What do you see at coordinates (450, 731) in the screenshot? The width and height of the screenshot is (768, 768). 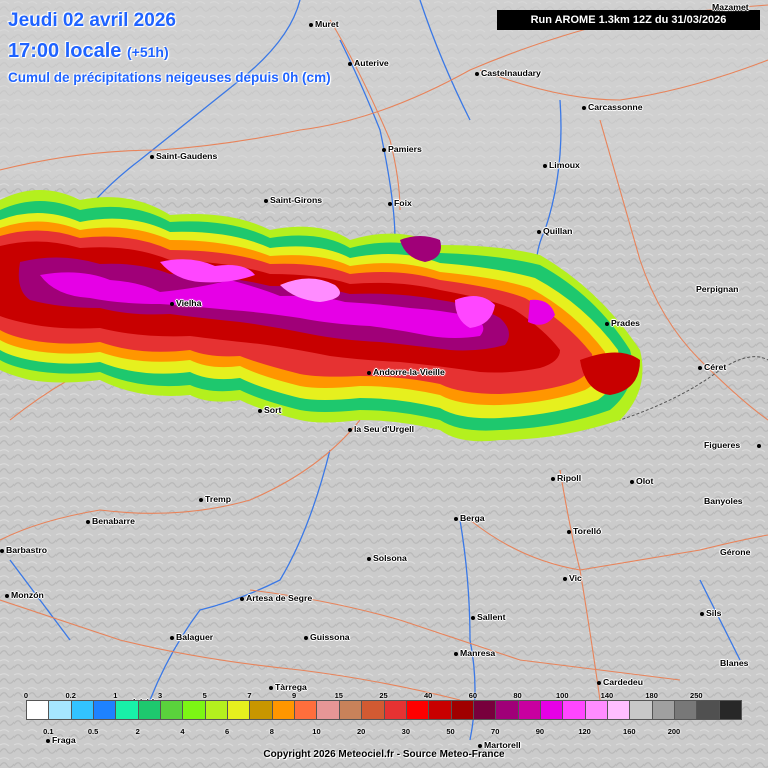 I see `legend-bottom-label: 50` at bounding box center [450, 731].